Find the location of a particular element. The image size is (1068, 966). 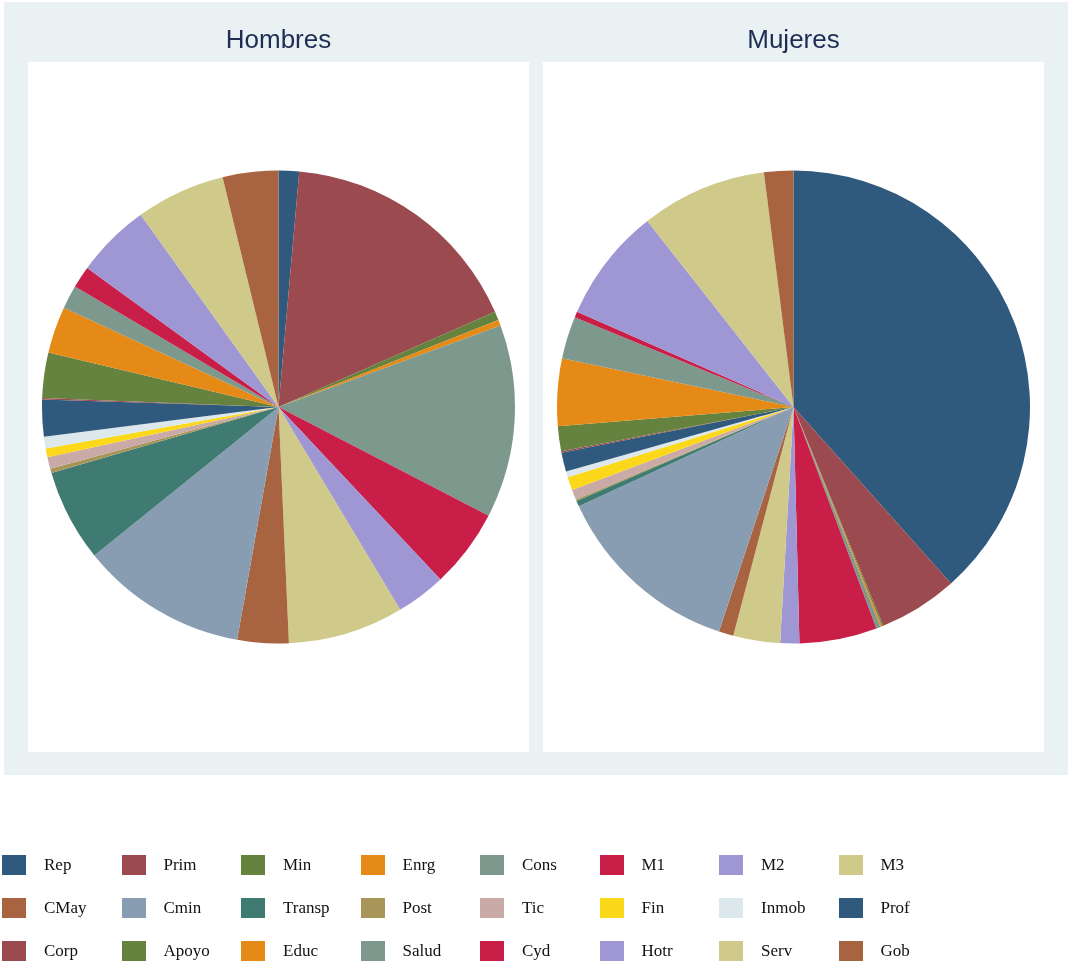

legend-label: M3 is located at coordinates (892, 865).